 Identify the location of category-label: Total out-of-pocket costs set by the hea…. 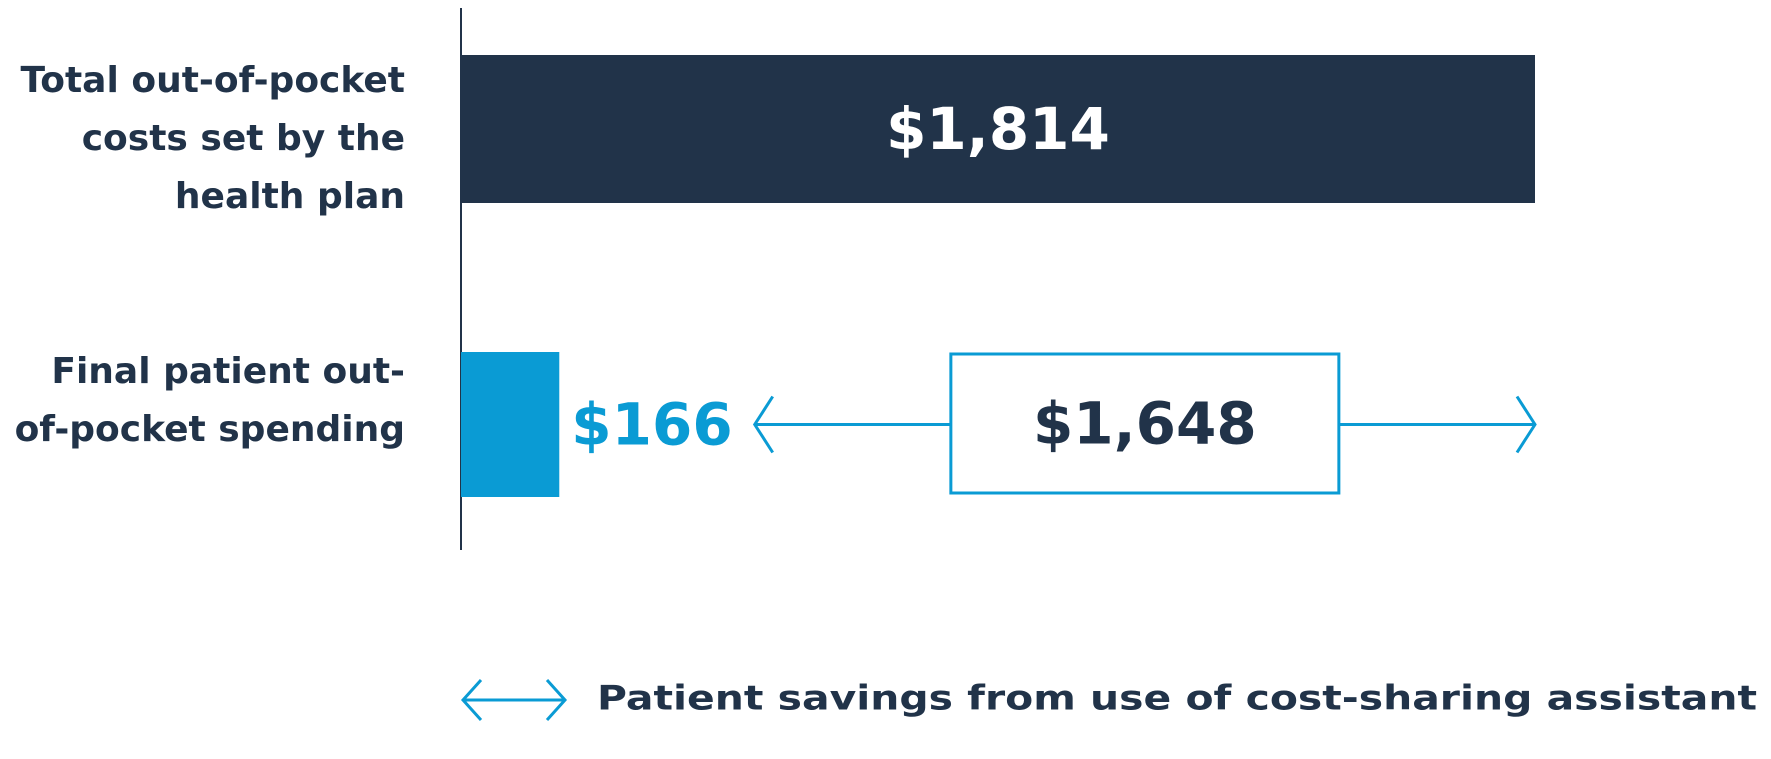
(212, 138).